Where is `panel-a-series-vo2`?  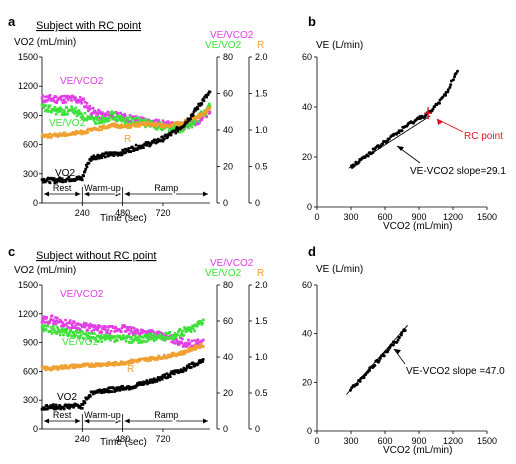
panel-a-series-vo2 is located at coordinates (126, 137).